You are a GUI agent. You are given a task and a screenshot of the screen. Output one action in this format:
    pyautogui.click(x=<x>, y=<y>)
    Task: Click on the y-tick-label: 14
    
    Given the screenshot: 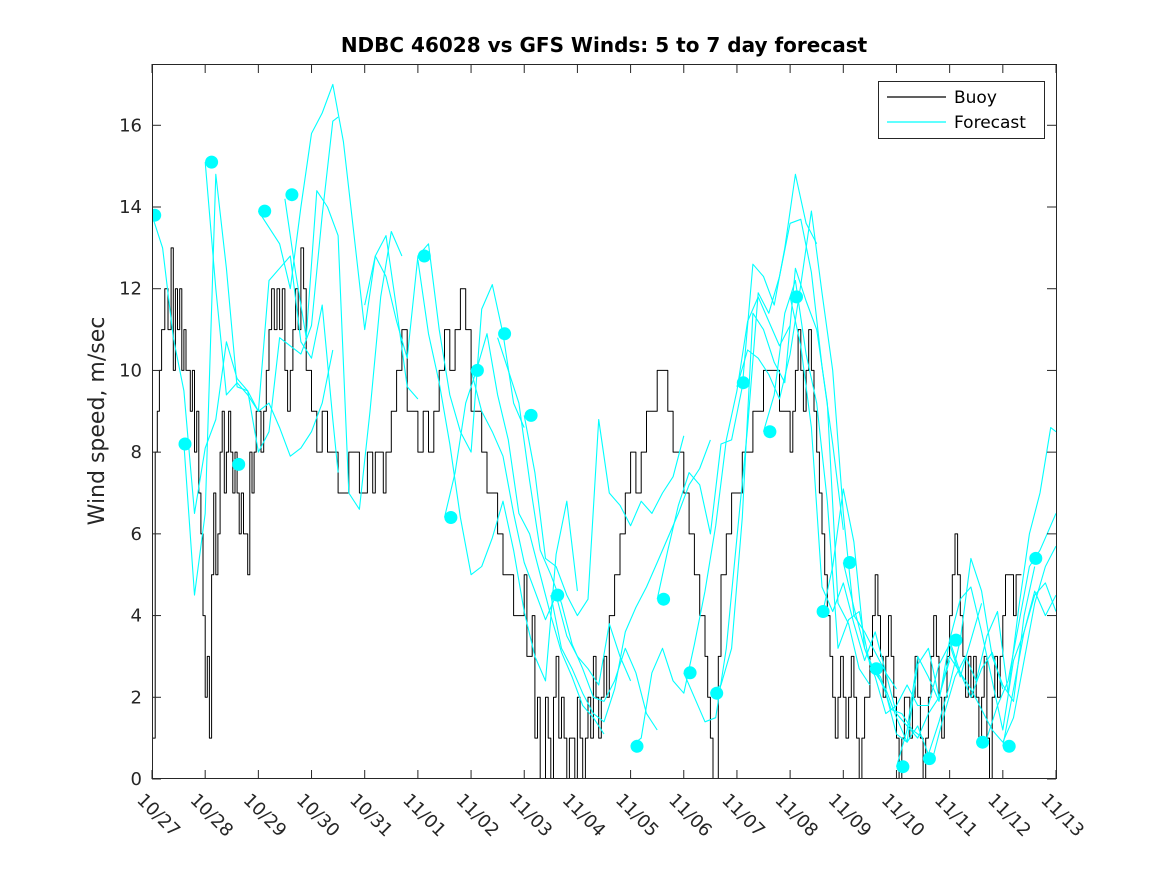 What is the action you would take?
    pyautogui.click(x=130, y=207)
    